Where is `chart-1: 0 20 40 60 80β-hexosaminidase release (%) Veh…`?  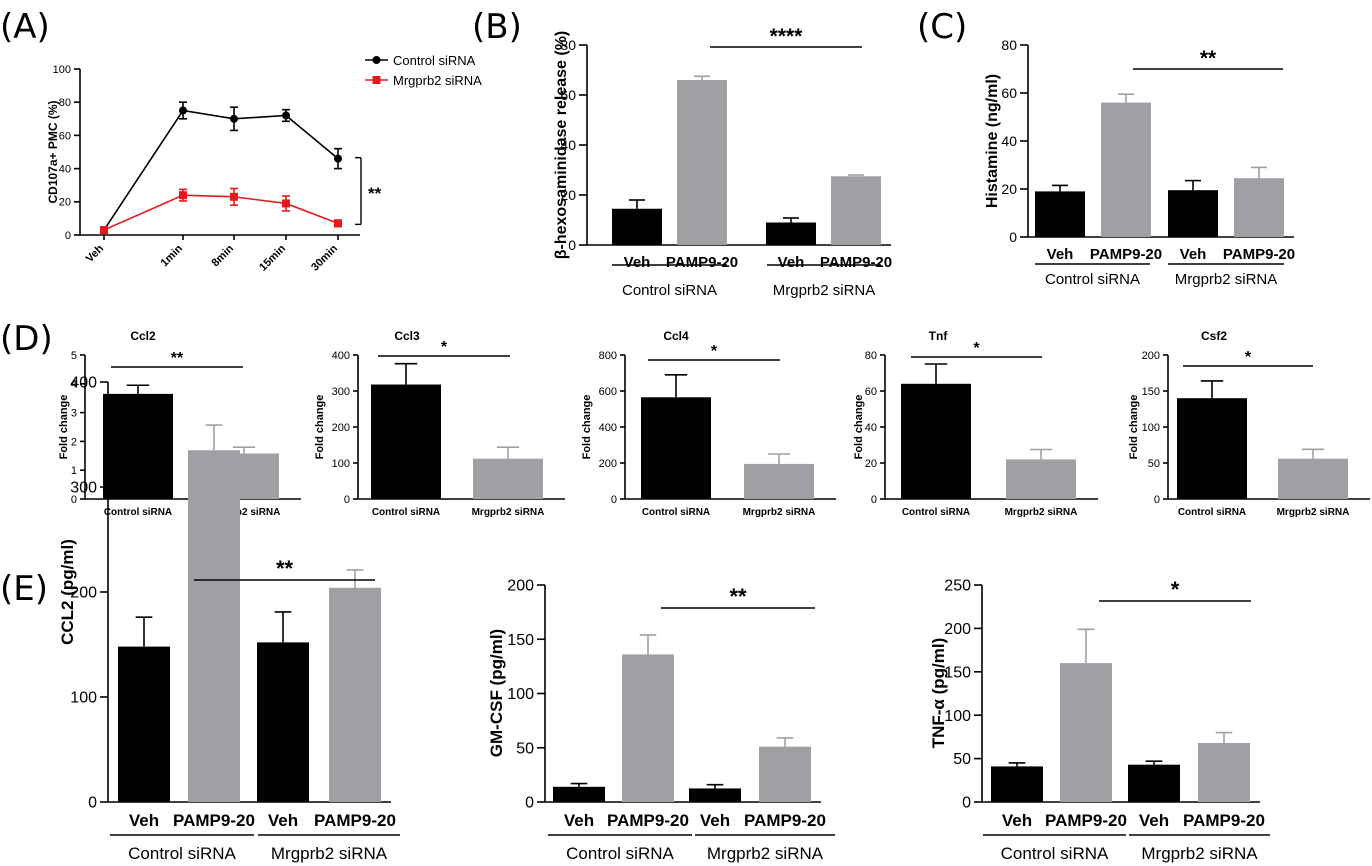
chart-1: 0 20 40 60 80β-hexosaminidase release (%) Veh… is located at coordinates (722, 162).